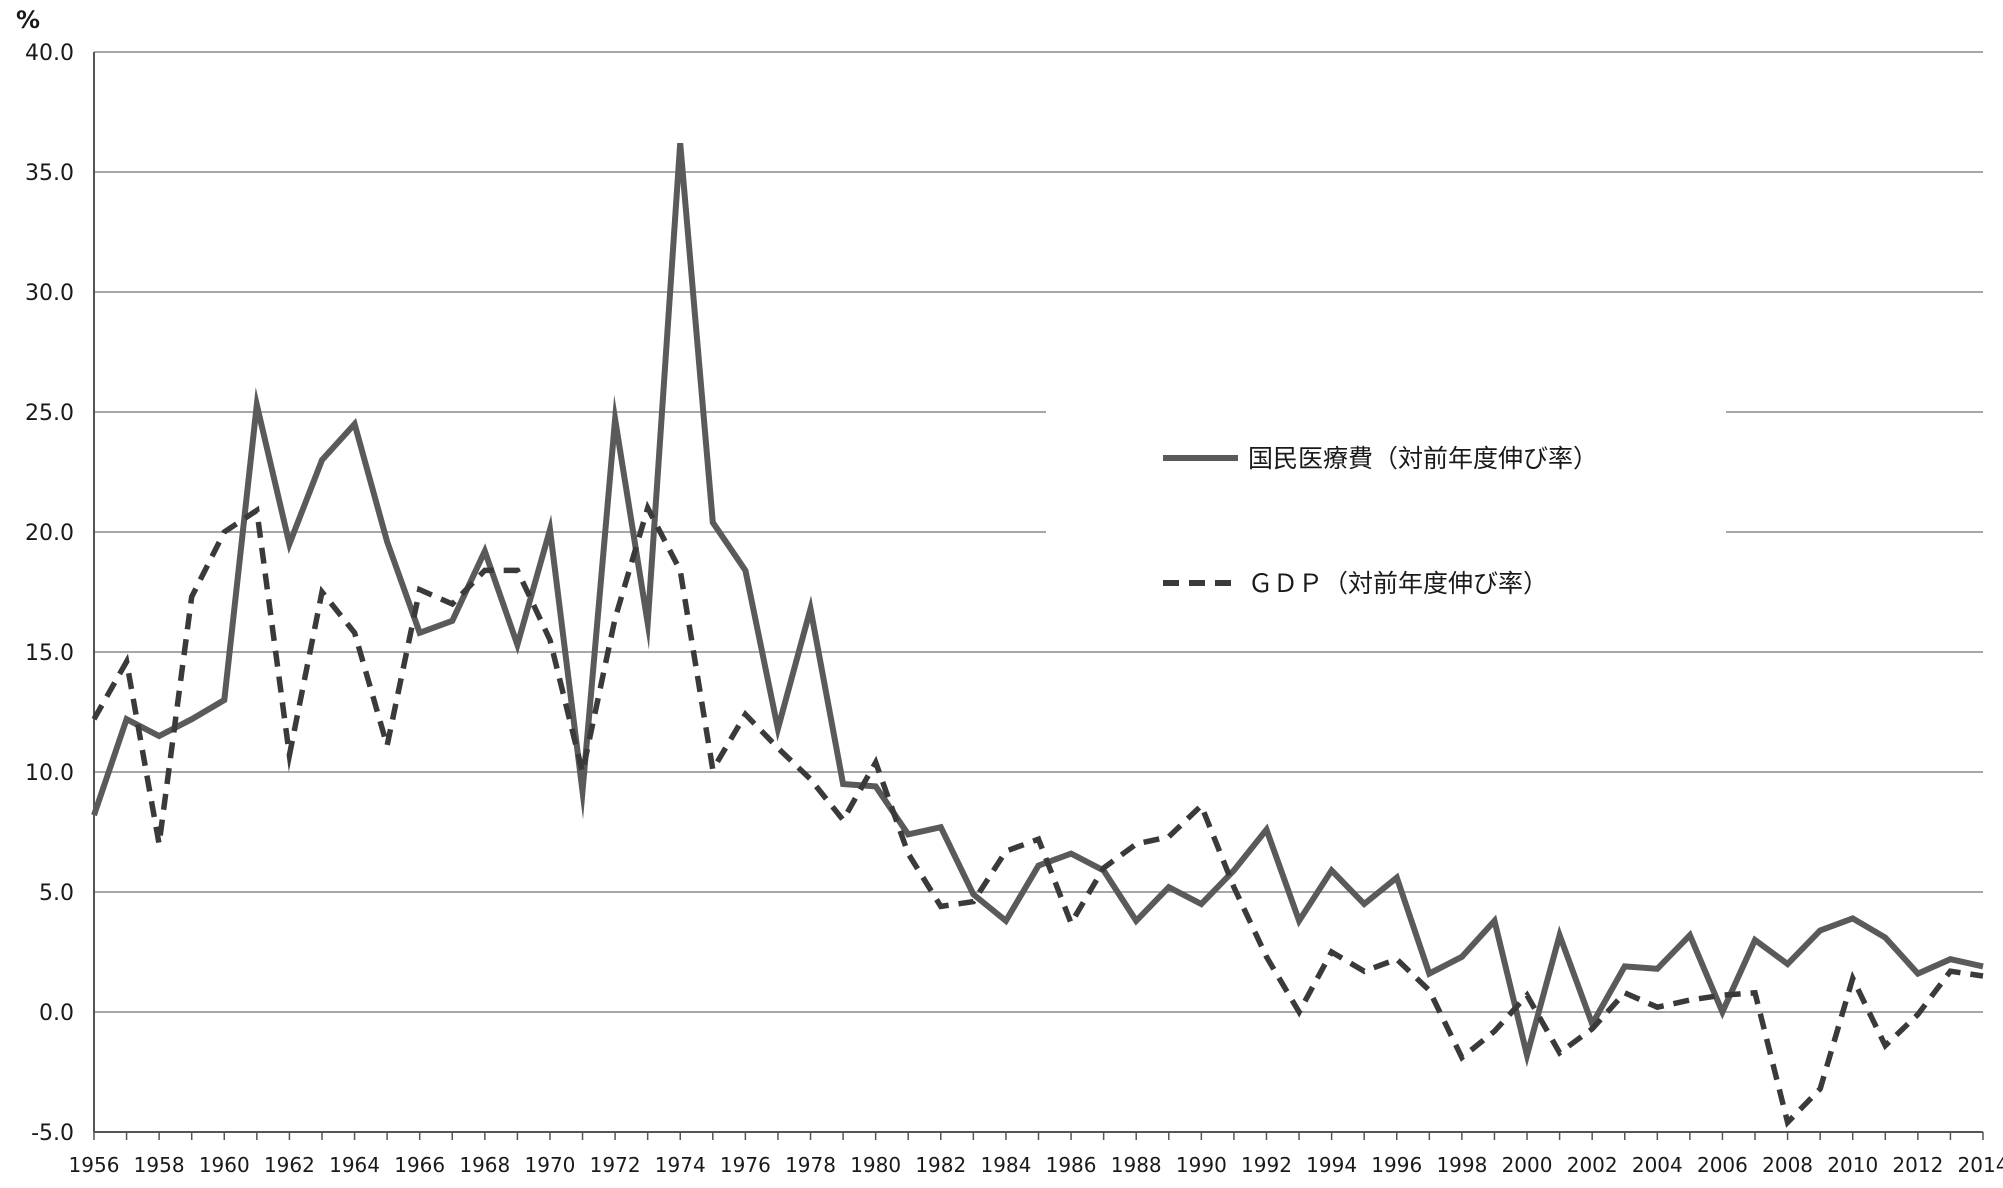  Describe the element at coordinates (1527, 1165) in the screenshot. I see `x-tick-label: 2000` at that location.